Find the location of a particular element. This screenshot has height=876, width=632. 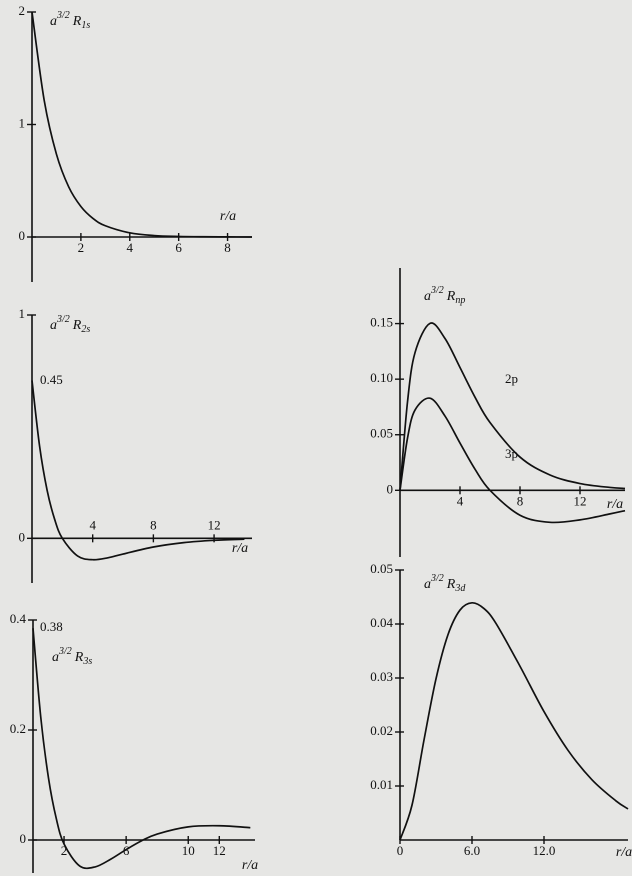

y-axis-label: a3/2 R3s is located at coordinates (72, 656).